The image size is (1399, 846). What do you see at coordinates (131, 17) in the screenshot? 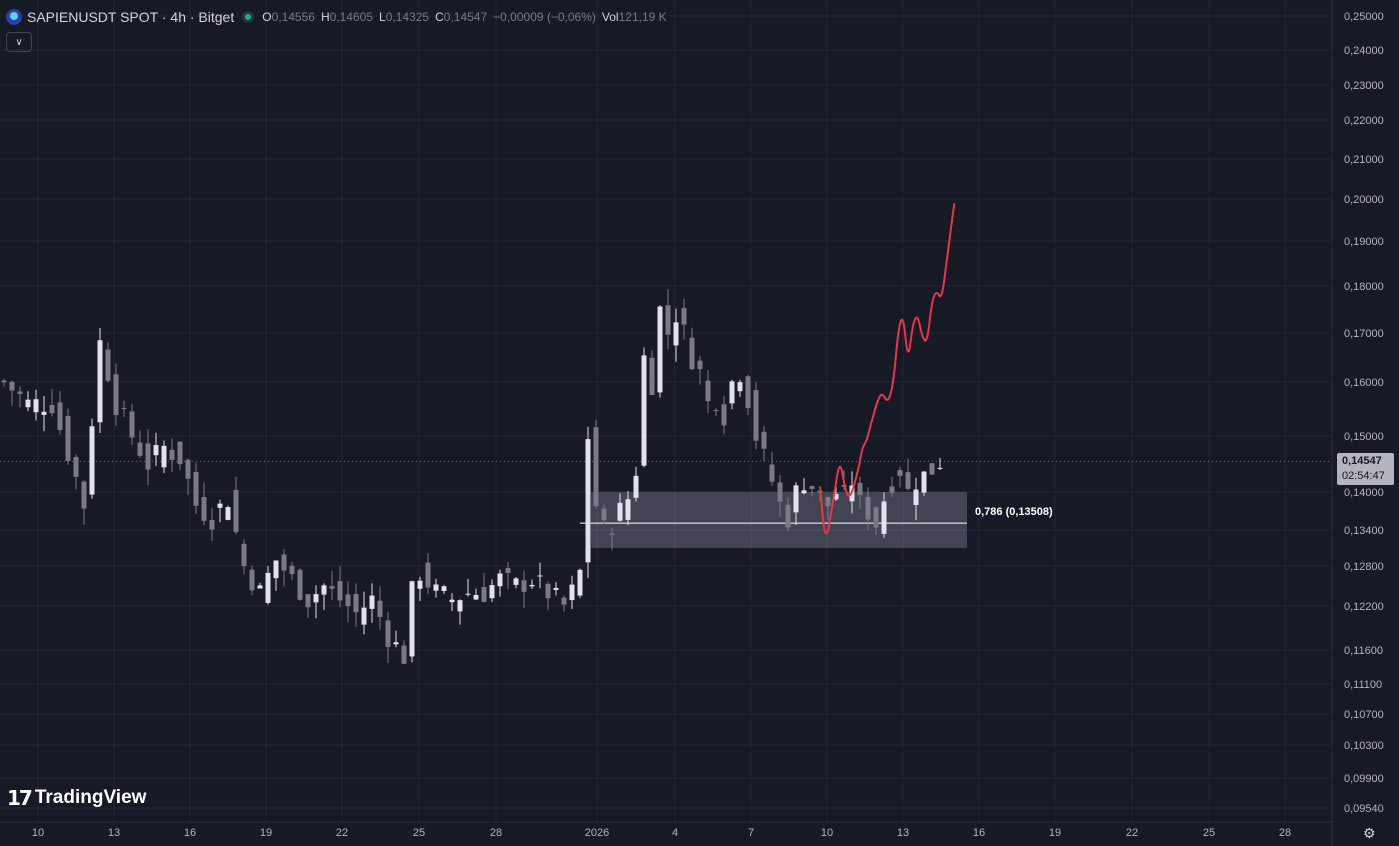
I see `symbol-title: SAPIENUSDT SPOT · 4h · Bitget` at bounding box center [131, 17].